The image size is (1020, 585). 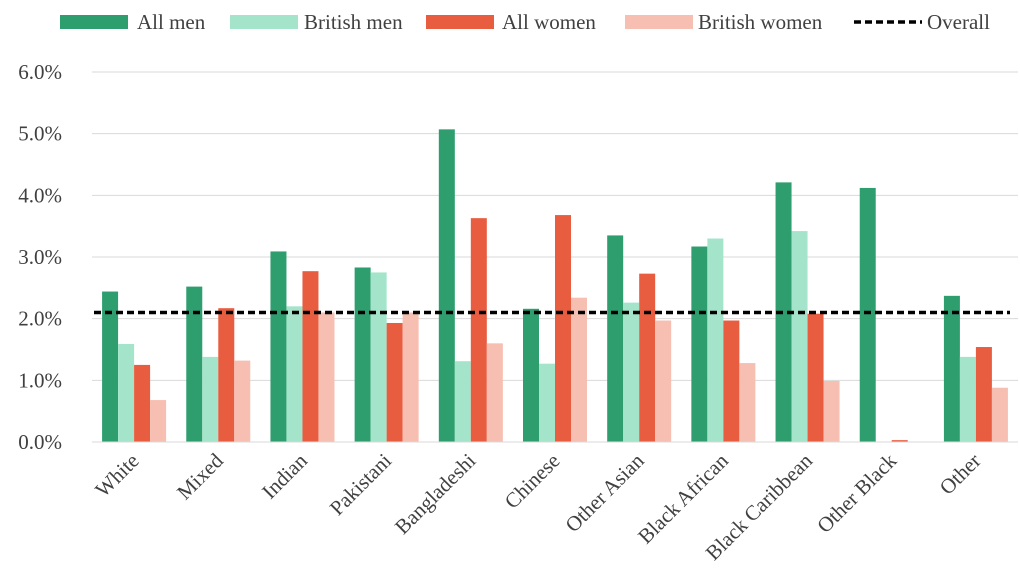 What do you see at coordinates (760, 22) in the screenshot?
I see `legend-label: British women` at bounding box center [760, 22].